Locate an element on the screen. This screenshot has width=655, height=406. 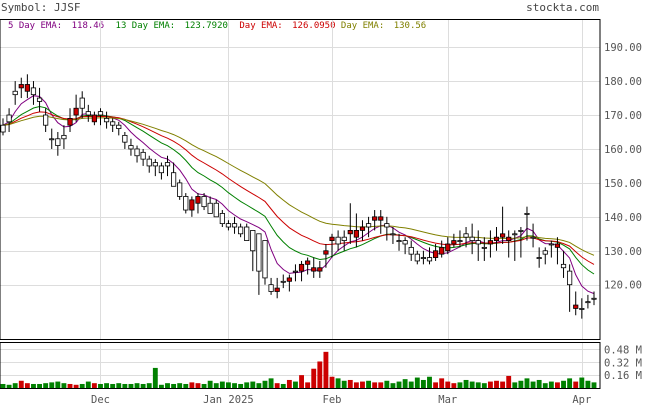
ema13-label: 13 Day EMA: is located at coordinates (146, 26).